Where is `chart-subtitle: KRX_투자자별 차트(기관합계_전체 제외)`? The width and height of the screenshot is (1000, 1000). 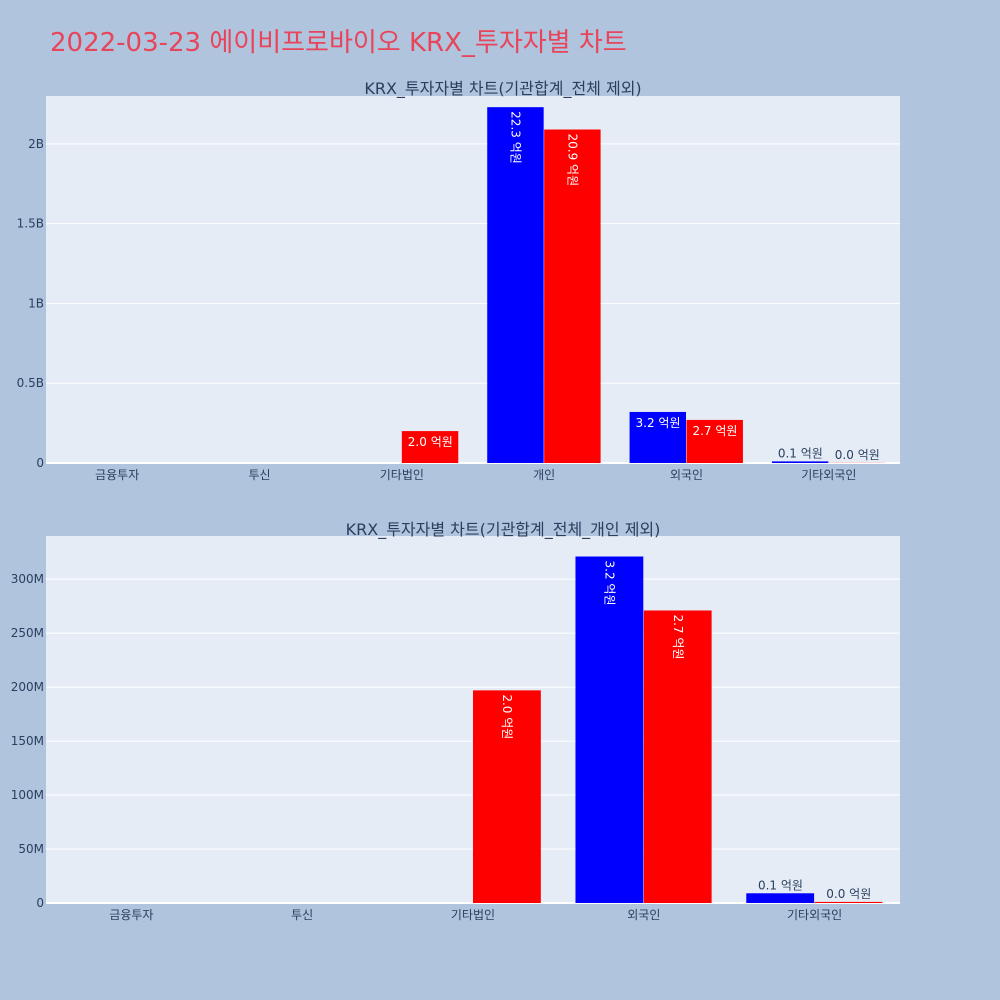
chart-subtitle: KRX_투자자별 차트(기관합계_전체 제외) is located at coordinates (502, 89).